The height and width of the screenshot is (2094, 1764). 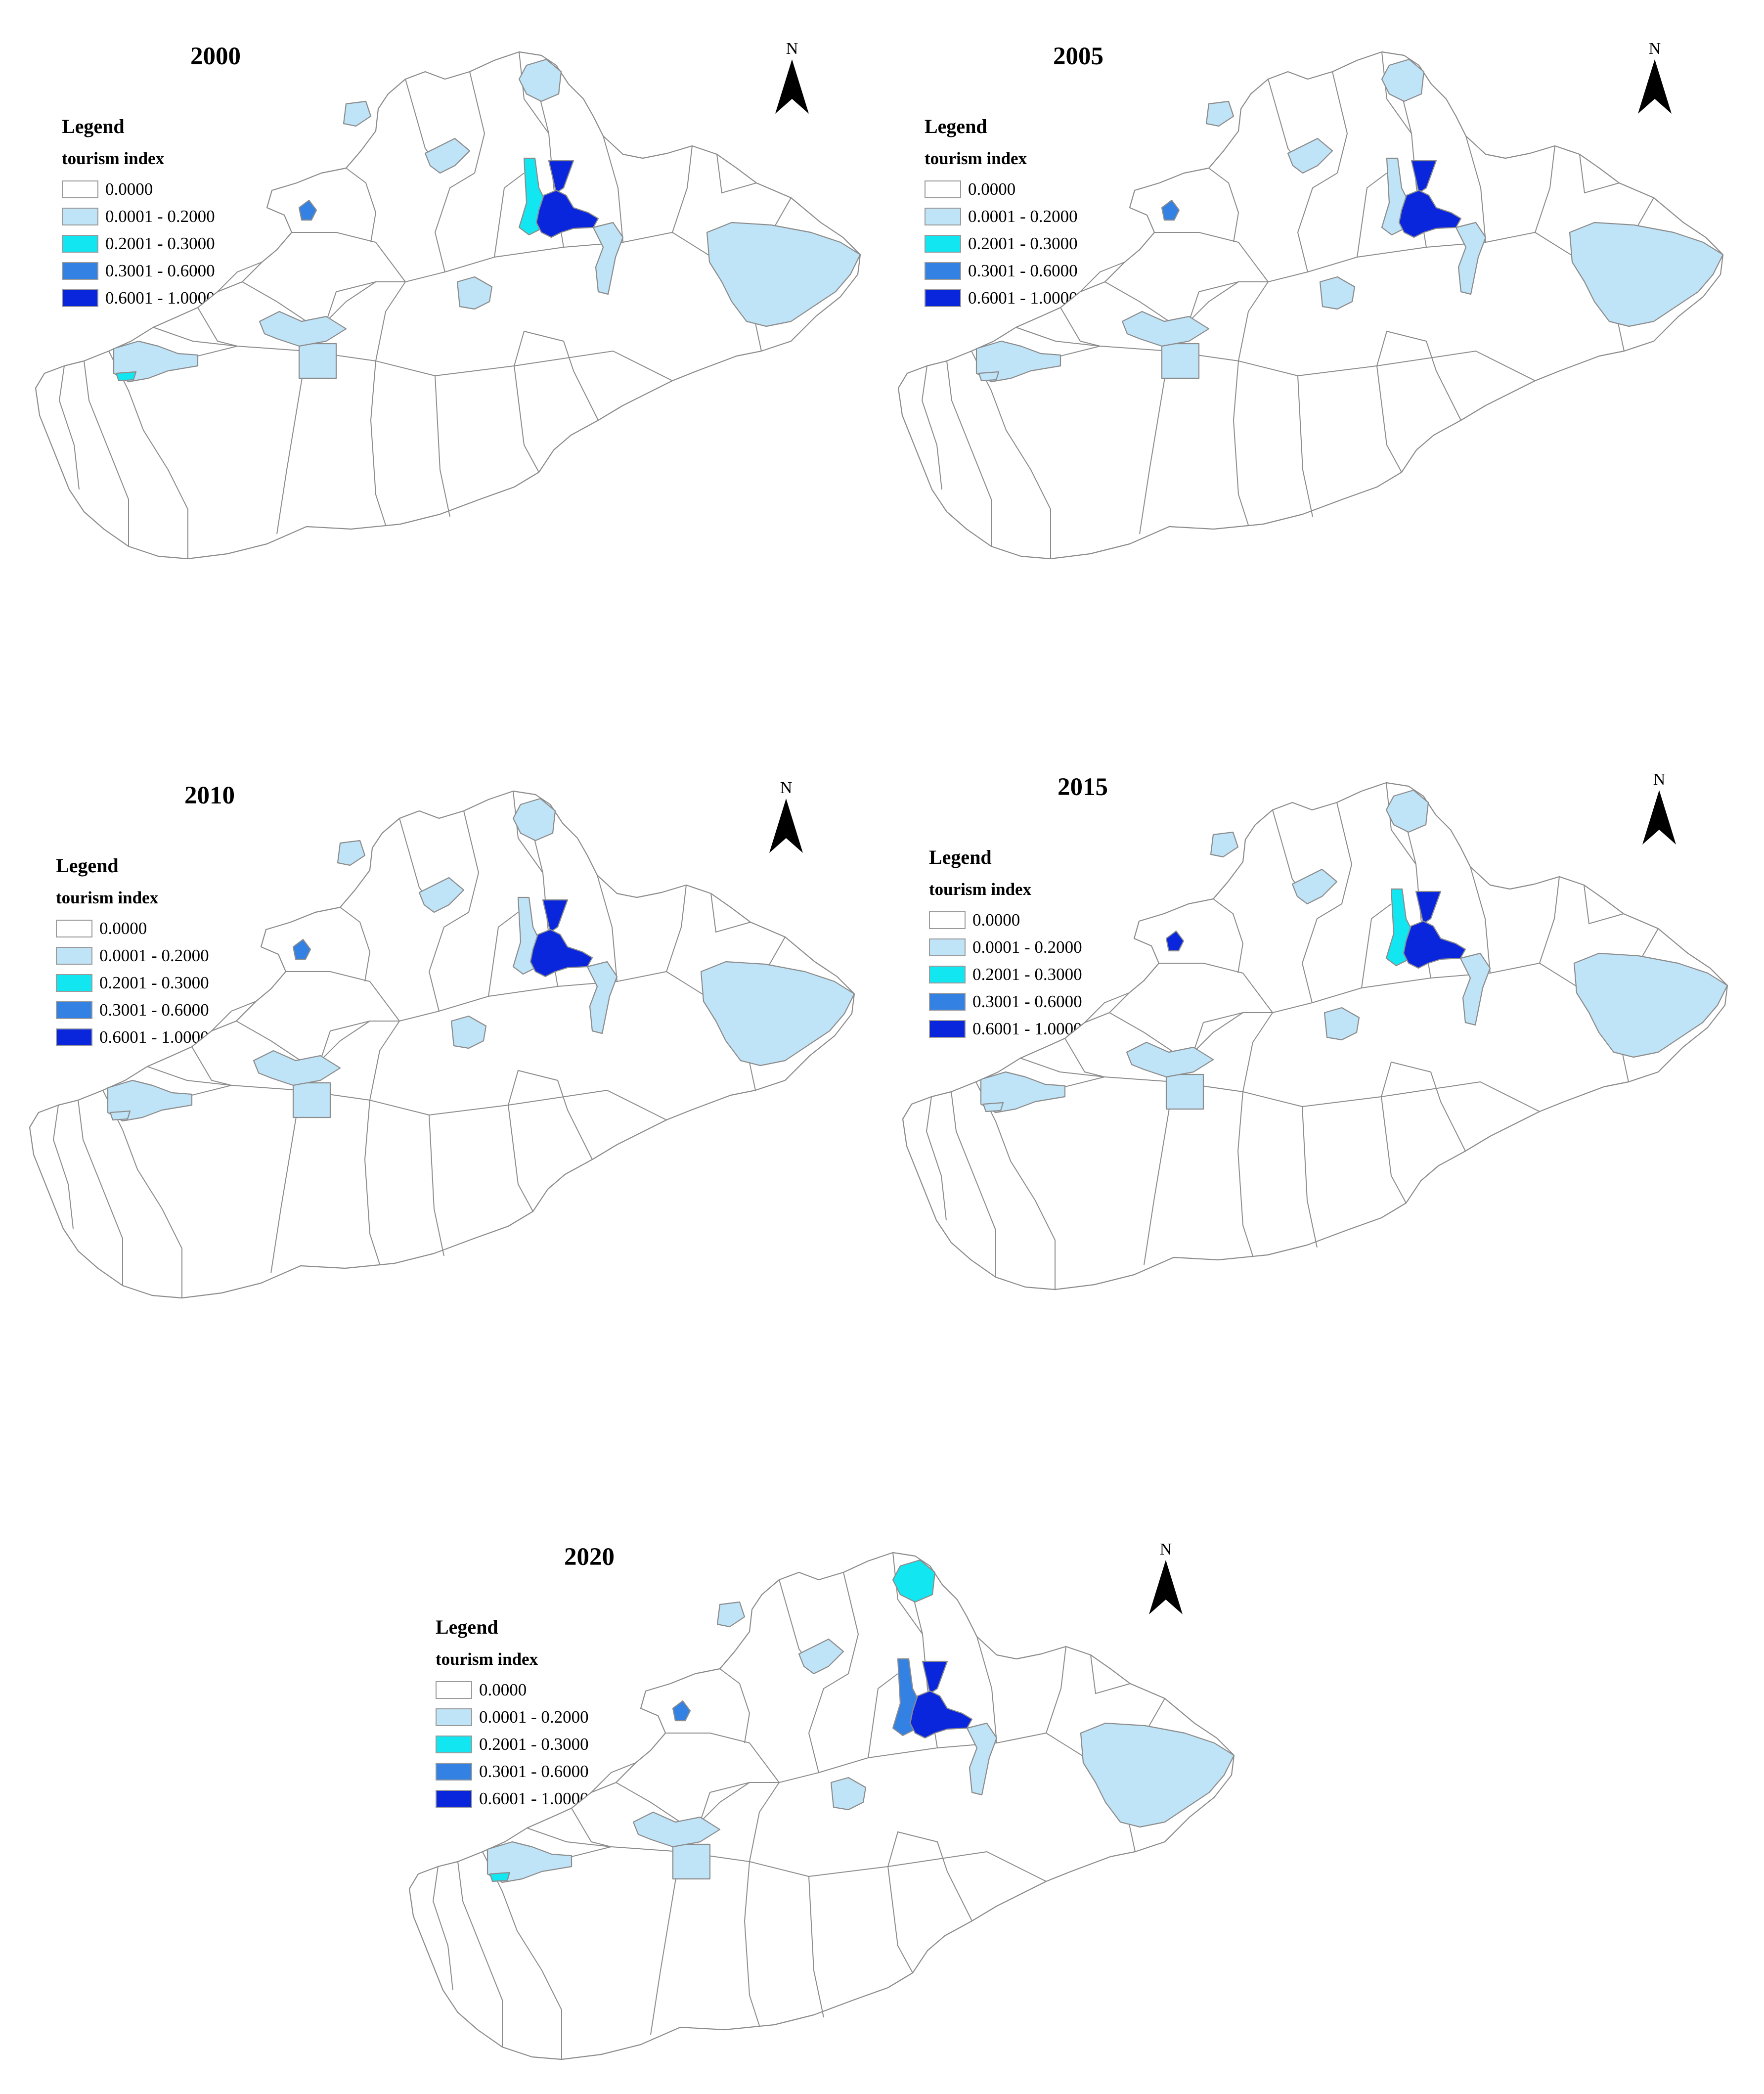 I want to click on legend-label: 0.0001 - 0.2000, so click(x=154, y=955).